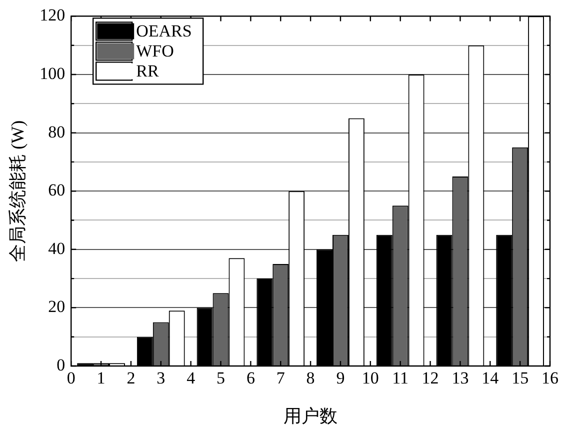 This screenshot has width=564, height=432. Describe the element at coordinates (491, 378) in the screenshot. I see `x-tick-label: 14` at that location.